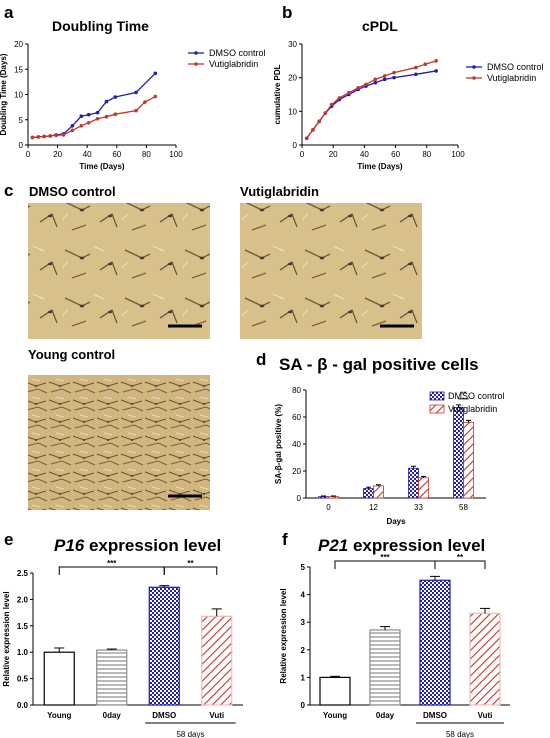  Describe the element at coordinates (9, 12) in the screenshot. I see `panel-label-a: a` at that location.